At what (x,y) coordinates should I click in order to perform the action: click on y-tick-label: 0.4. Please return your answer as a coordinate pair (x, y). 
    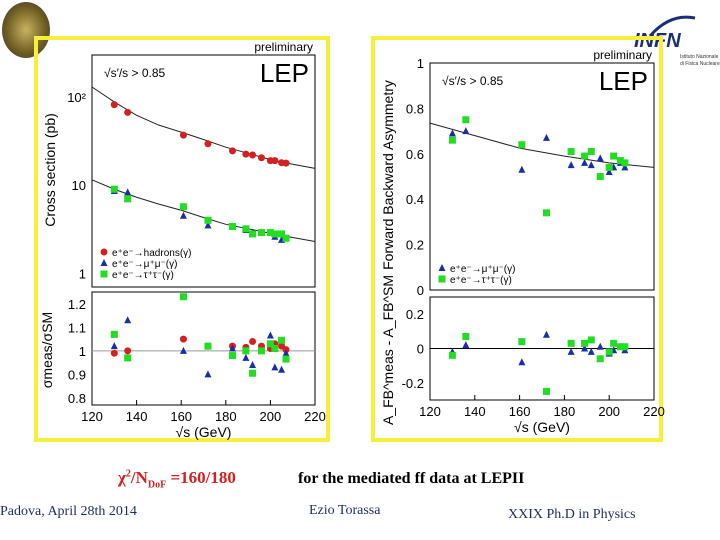
    Looking at the image, I should click on (415, 199).